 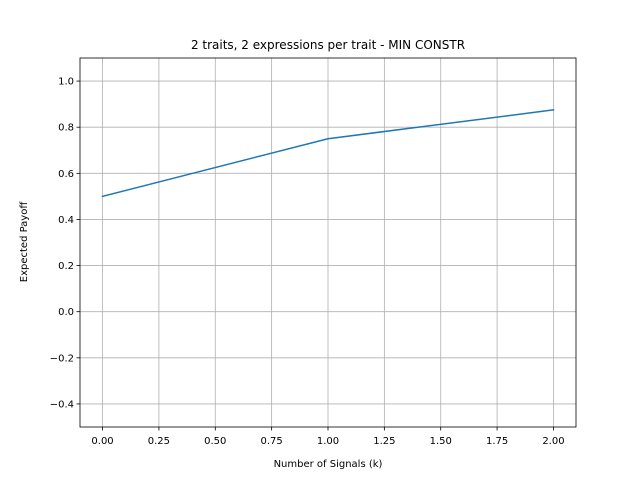 I want to click on y-tick-label: 0.4, so click(x=66, y=220).